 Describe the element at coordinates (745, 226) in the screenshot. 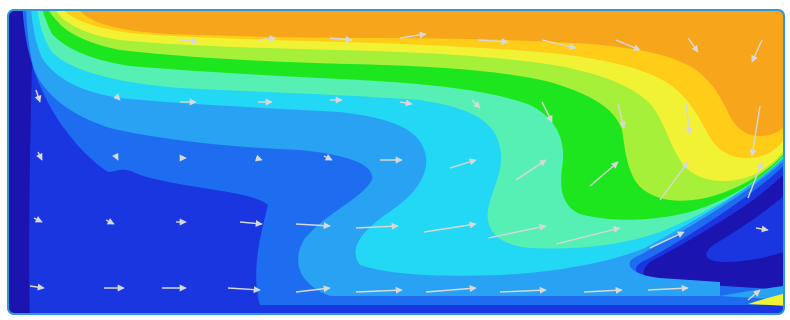

I see `vortex-inner-blue` at that location.